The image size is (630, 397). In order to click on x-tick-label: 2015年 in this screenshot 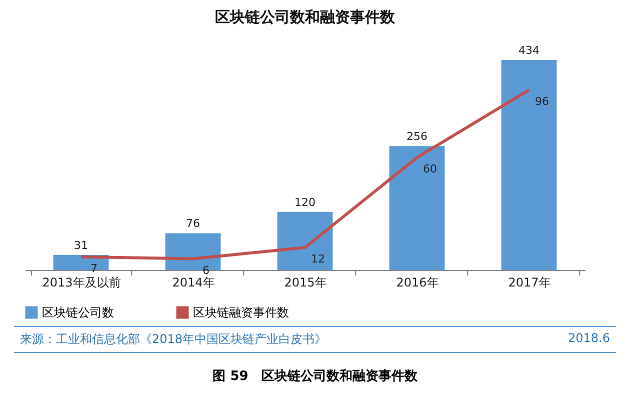, I will do `click(305, 283)`.